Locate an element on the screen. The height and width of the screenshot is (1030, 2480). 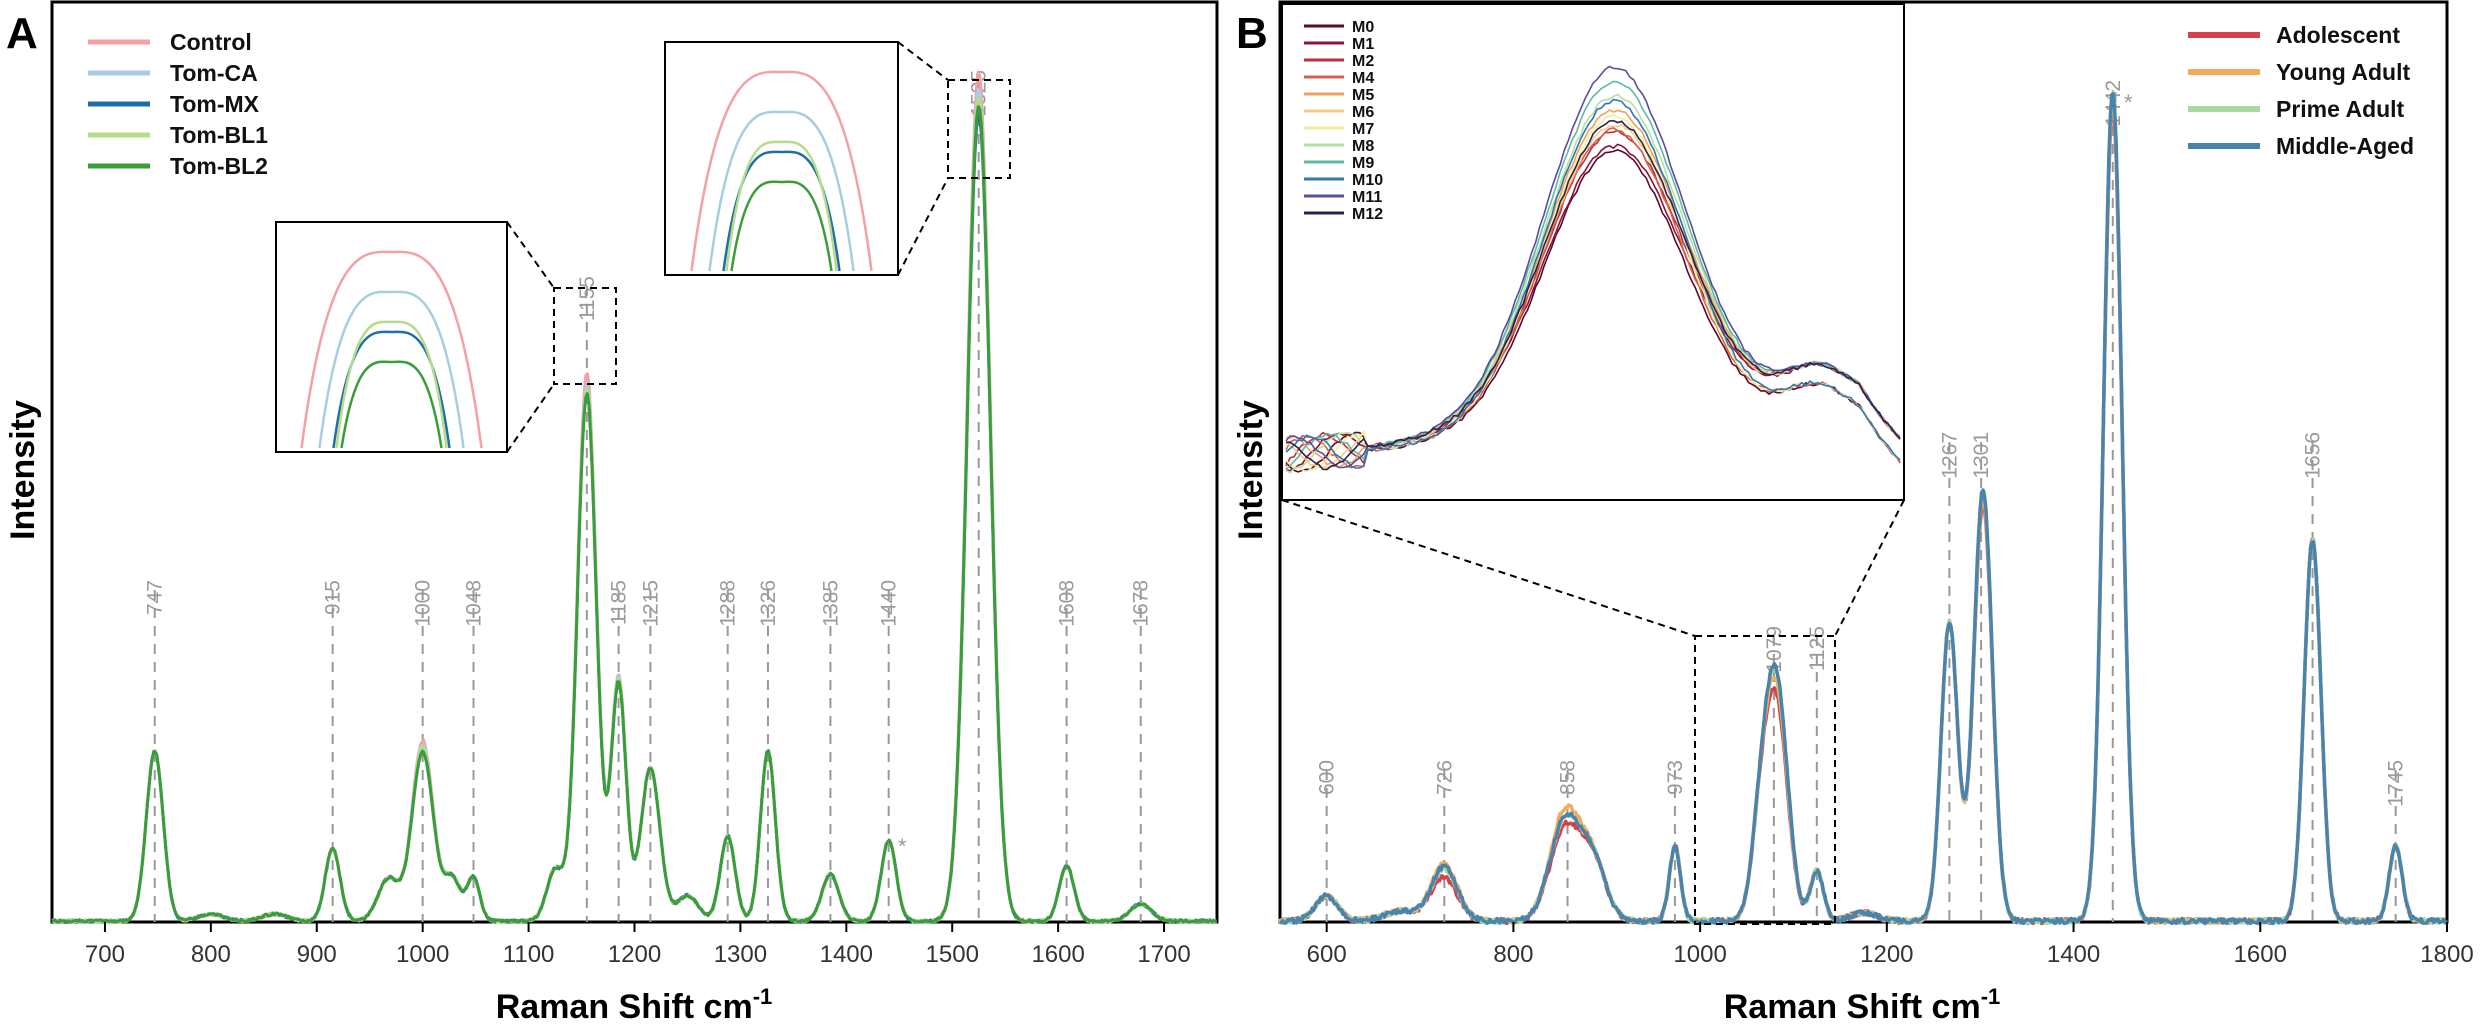
panel-a-y-axis-title: Intensity is located at coordinates (23, 470).